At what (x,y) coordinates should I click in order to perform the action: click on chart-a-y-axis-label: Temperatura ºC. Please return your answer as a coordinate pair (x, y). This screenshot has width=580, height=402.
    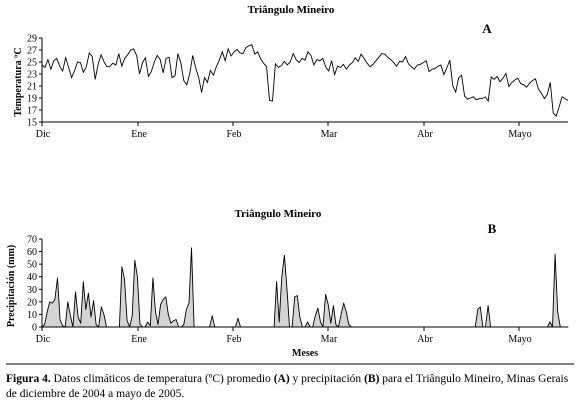
    Looking at the image, I should click on (18, 81).